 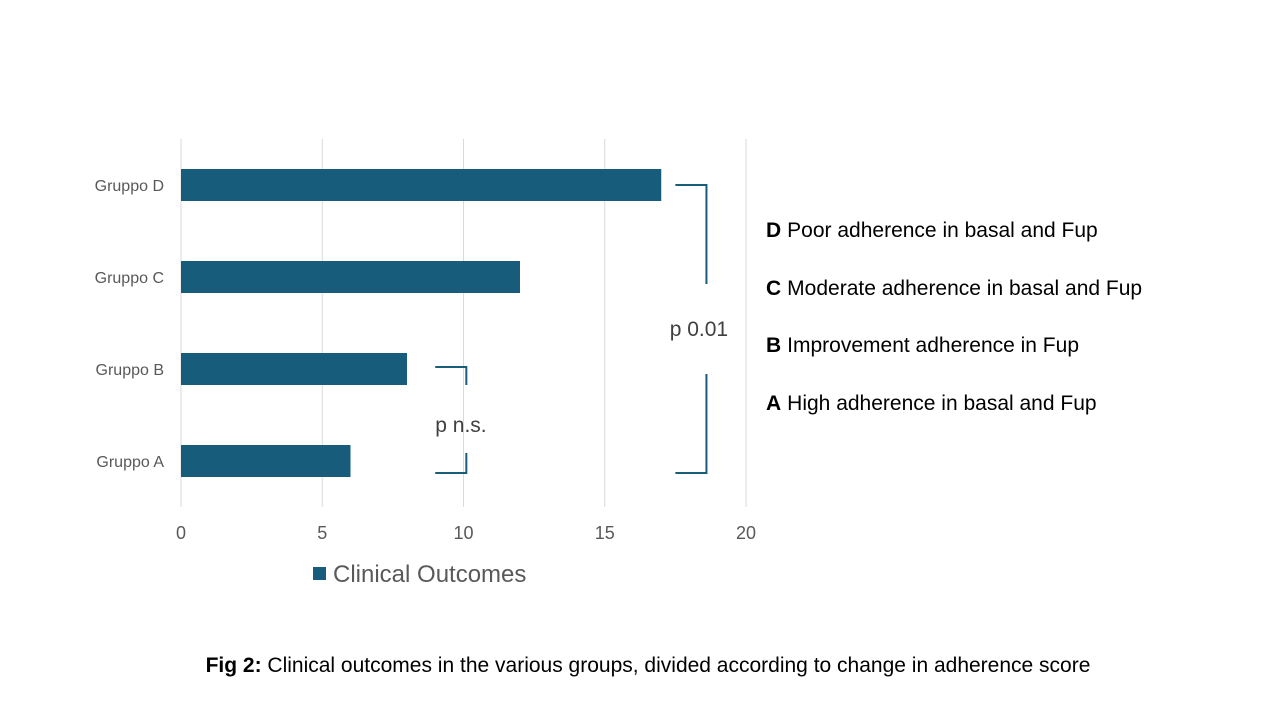 I want to click on group-description: Poor adherence in basal and Fup, so click(x=942, y=230).